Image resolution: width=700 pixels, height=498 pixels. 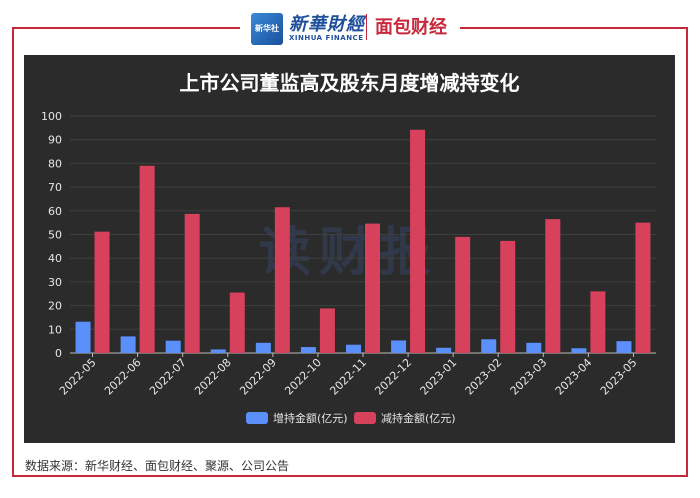 What do you see at coordinates (55, 187) in the screenshot?
I see `y-tick-label: 70` at bounding box center [55, 187].